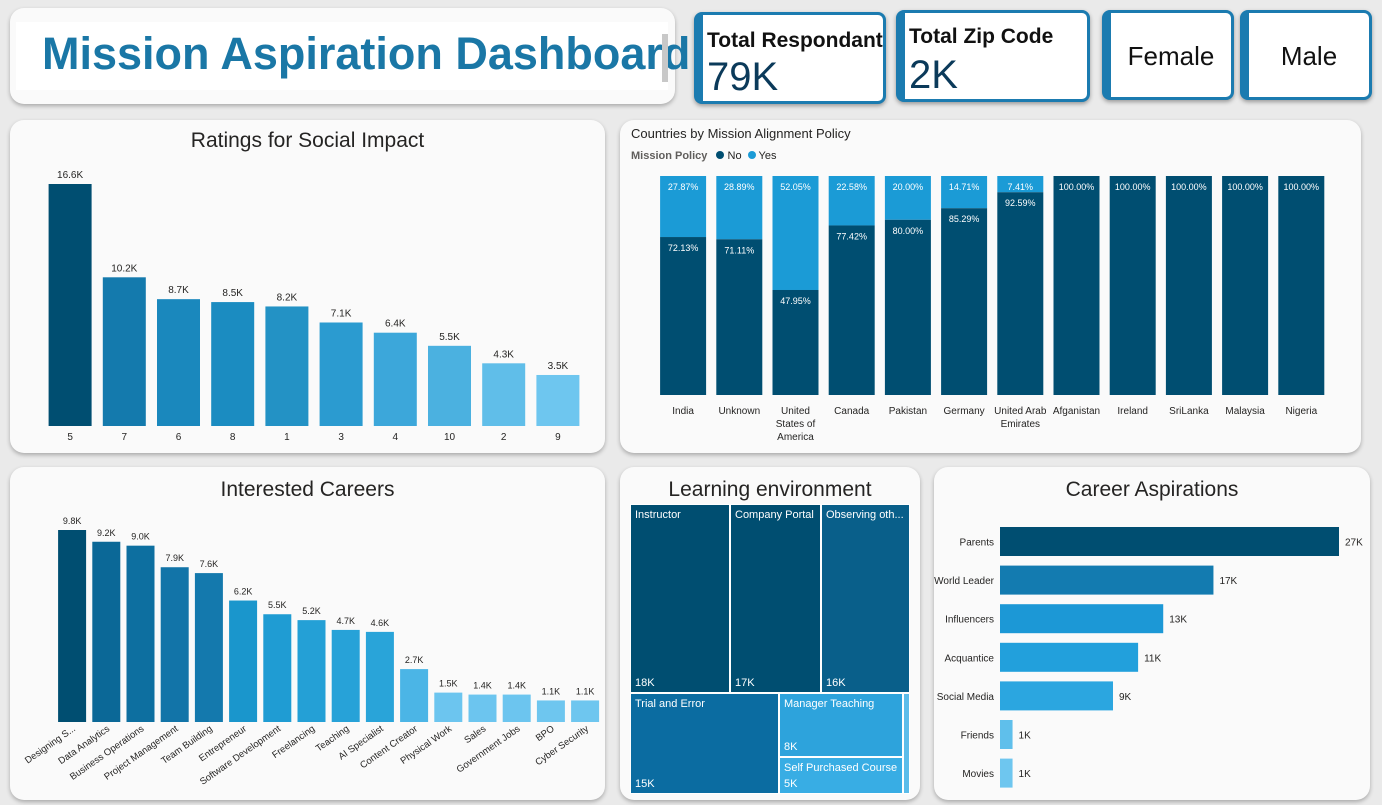  I want to click on x-tick-label: Ireland, so click(1132, 411).